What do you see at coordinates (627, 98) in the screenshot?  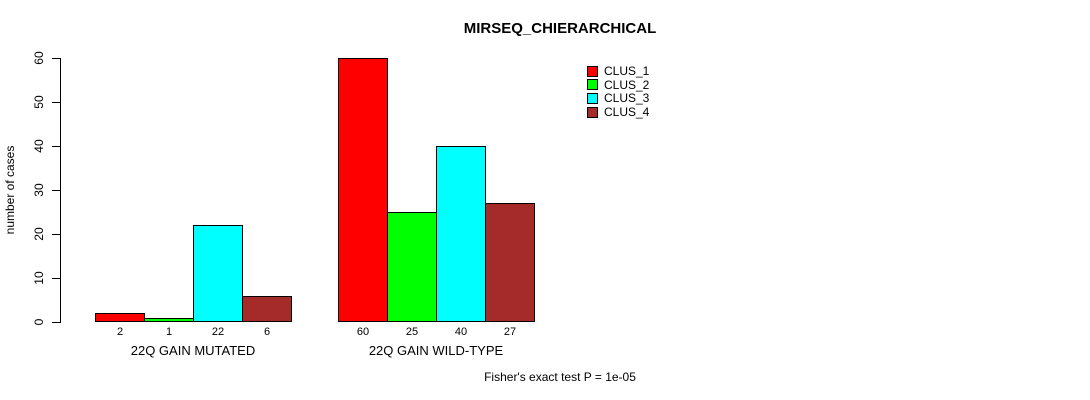 I see `legend-label: CLUS_3` at bounding box center [627, 98].